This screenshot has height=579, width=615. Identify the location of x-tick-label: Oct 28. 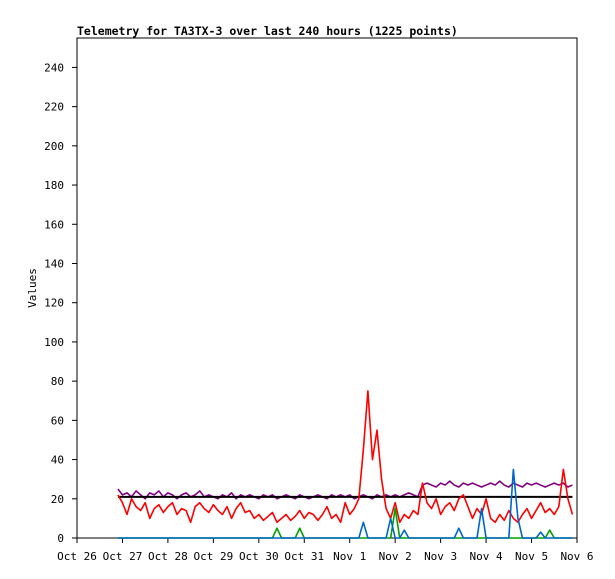
(168, 556).